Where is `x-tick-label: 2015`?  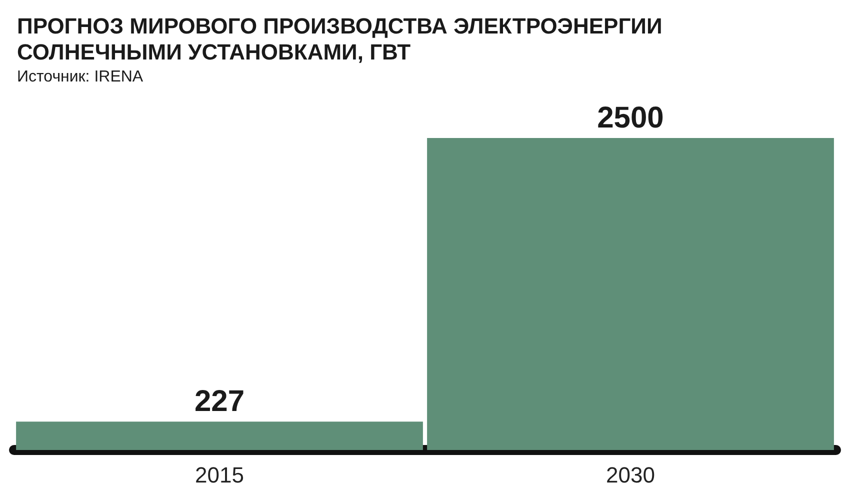 x-tick-label: 2015 is located at coordinates (219, 475).